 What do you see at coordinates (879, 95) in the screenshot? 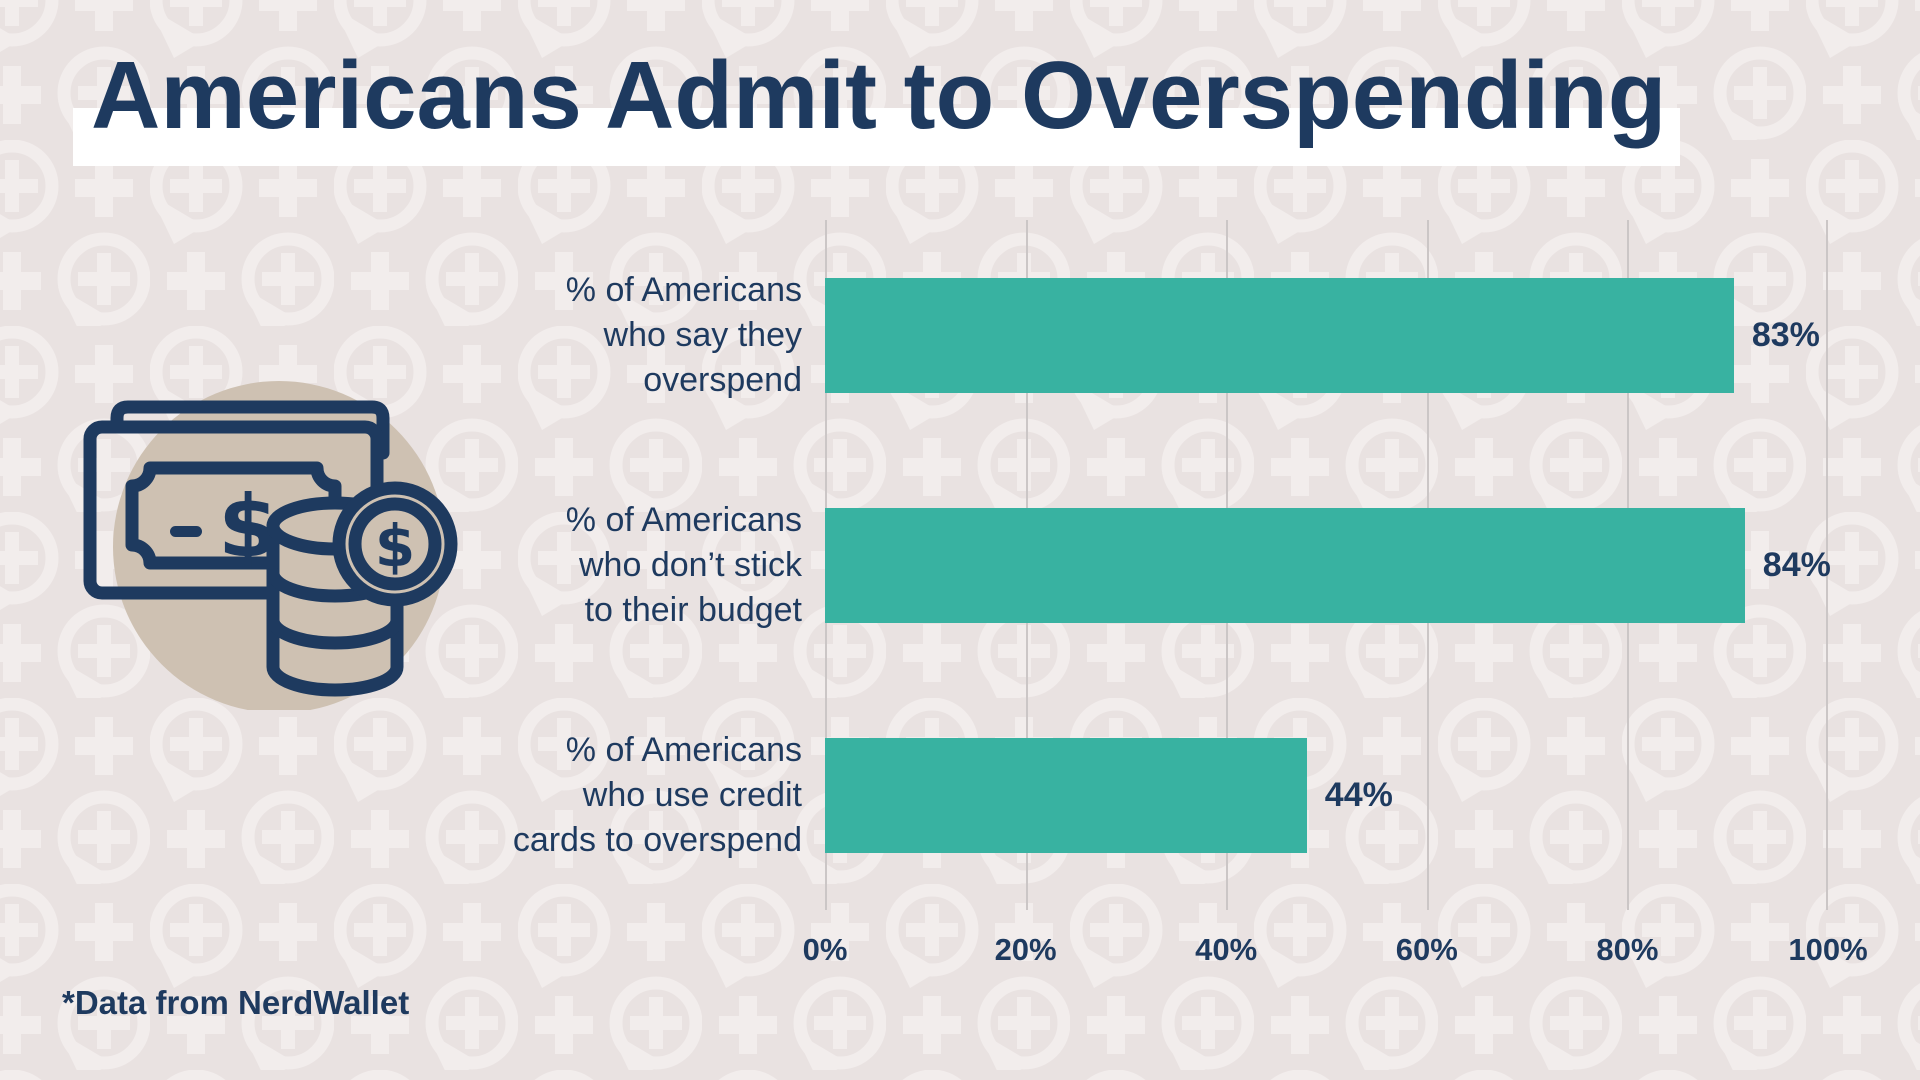
I see `page-title: Americans Admit to Overspending` at bounding box center [879, 95].